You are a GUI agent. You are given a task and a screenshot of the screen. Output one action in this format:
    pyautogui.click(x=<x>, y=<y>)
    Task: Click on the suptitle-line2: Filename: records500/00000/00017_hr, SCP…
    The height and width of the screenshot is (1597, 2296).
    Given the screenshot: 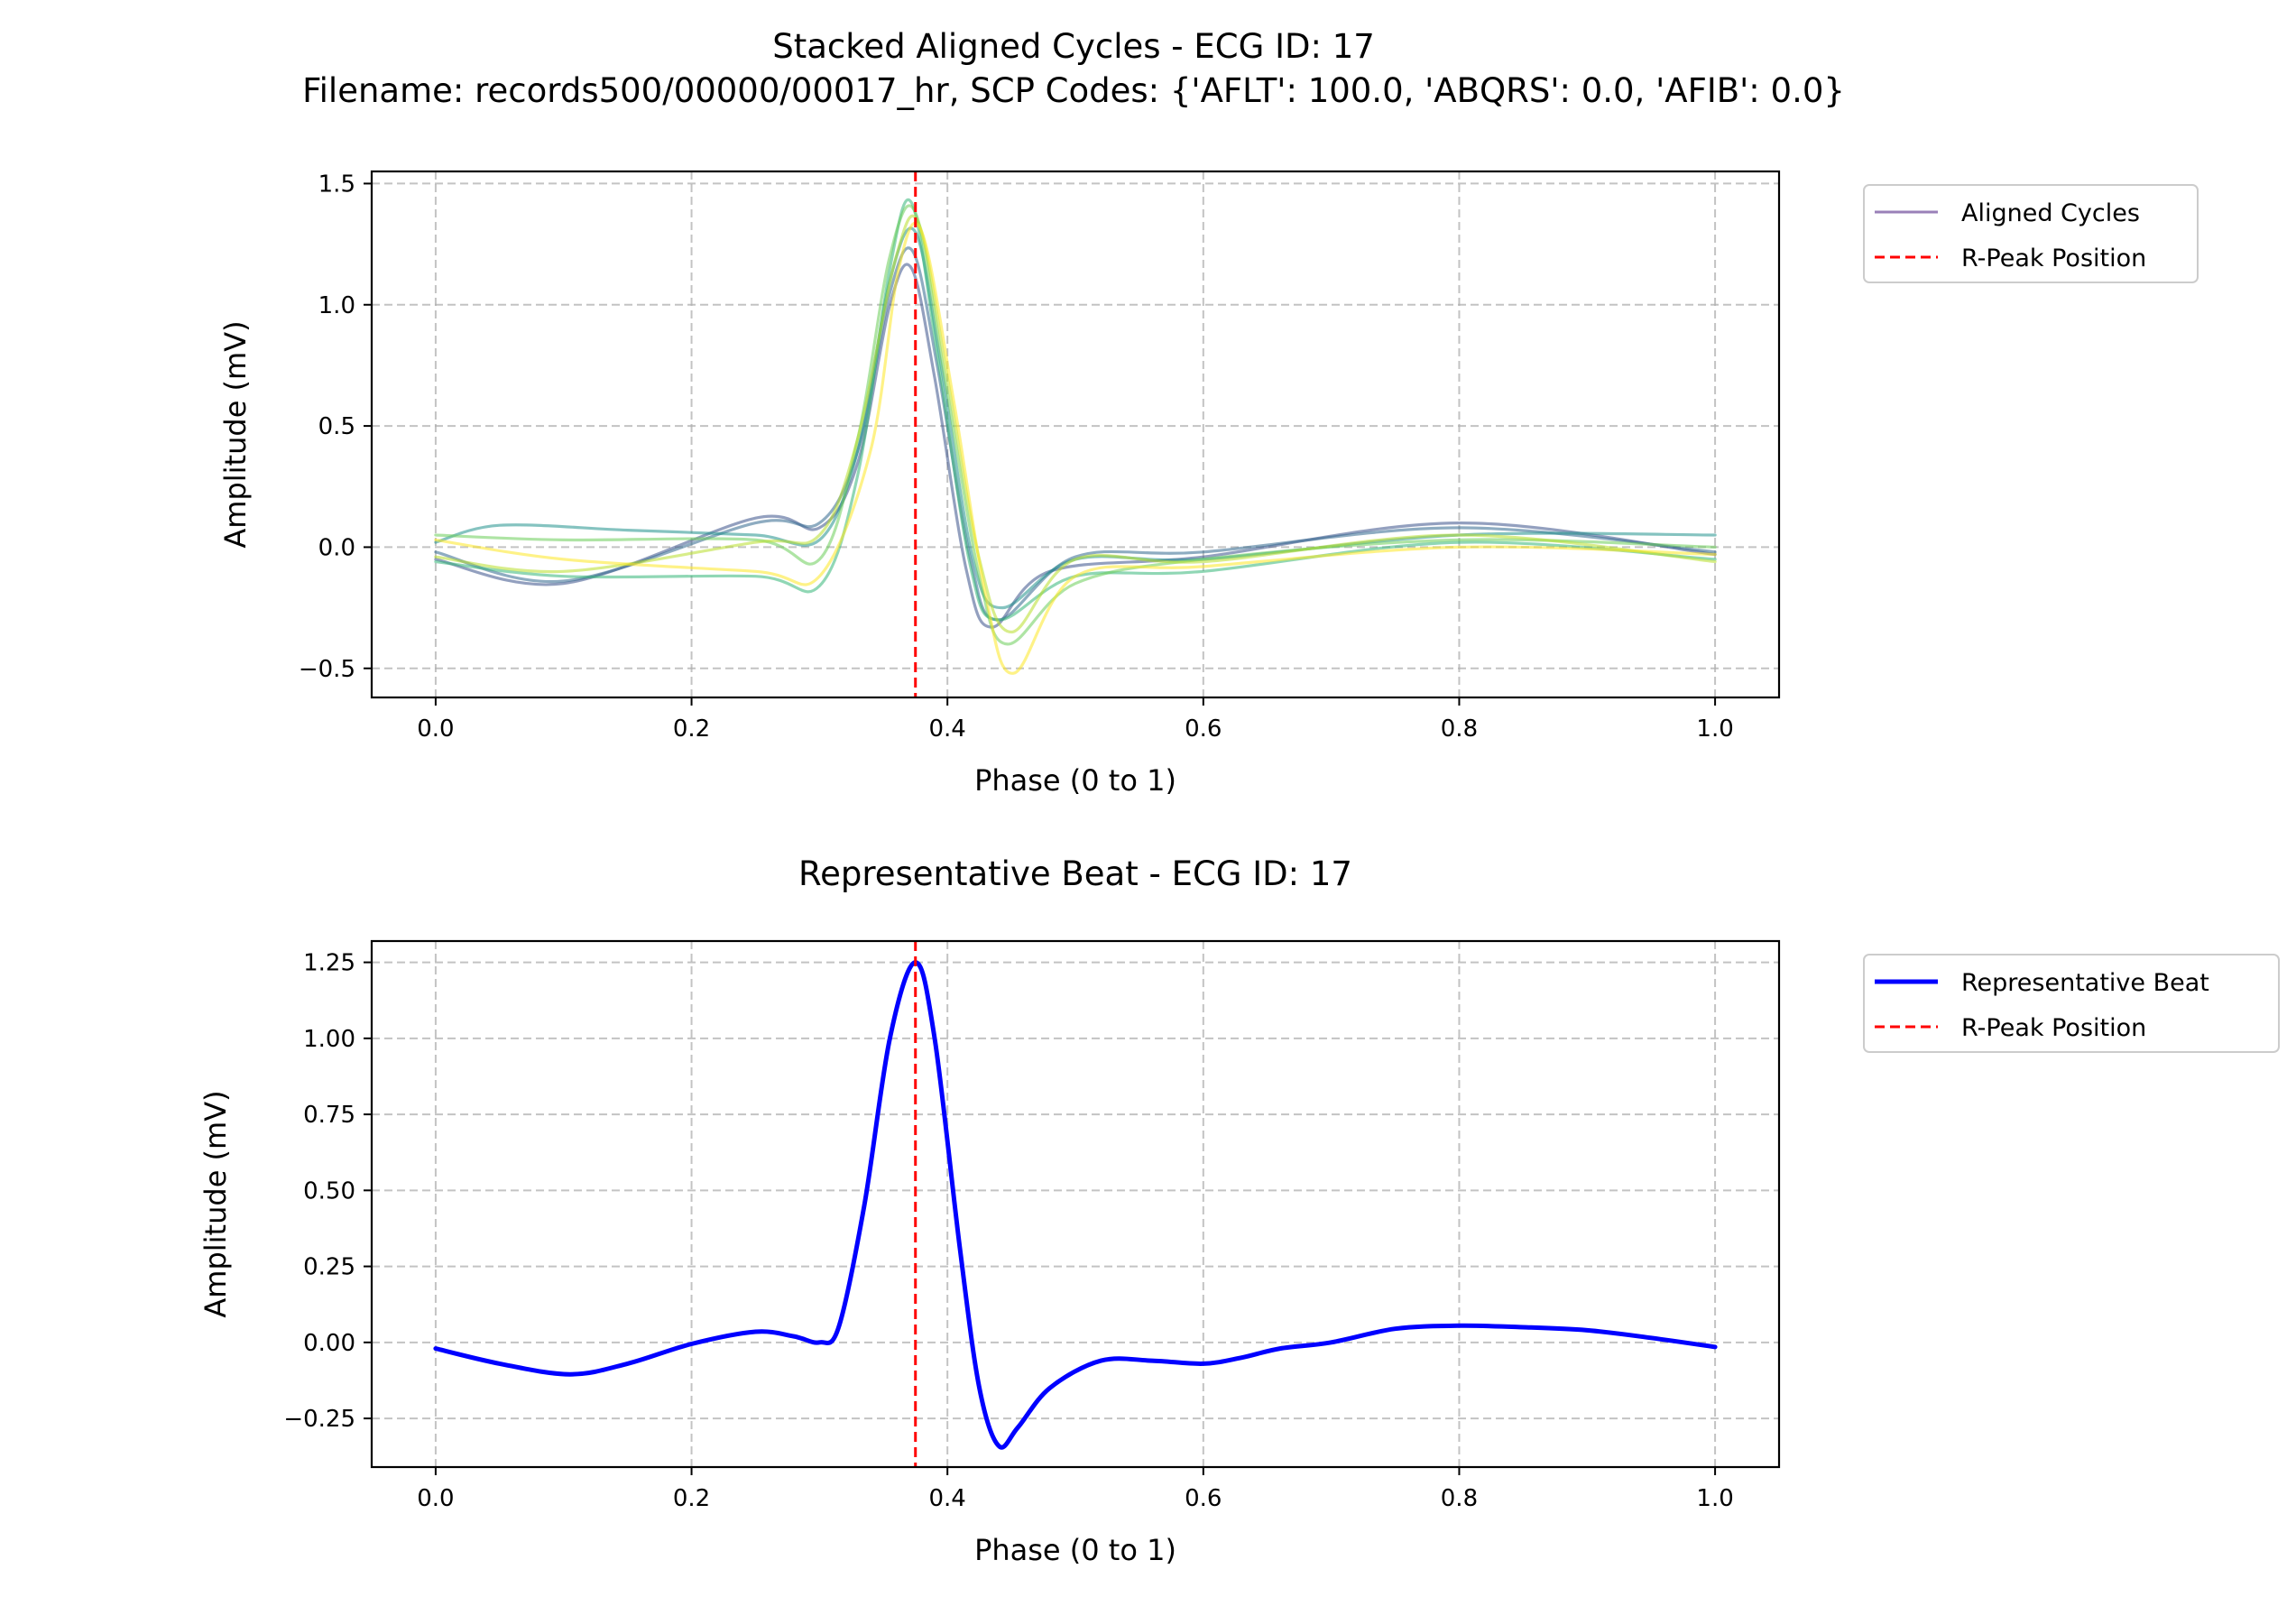 What is the action you would take?
    pyautogui.click(x=1073, y=90)
    